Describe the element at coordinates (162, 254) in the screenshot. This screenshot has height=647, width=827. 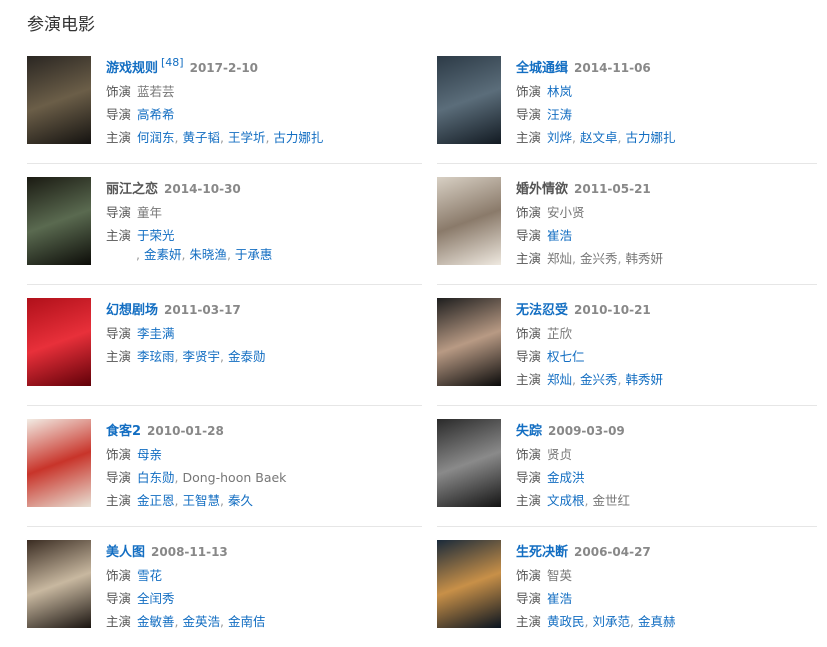
I see `person-name: 金素妍` at that location.